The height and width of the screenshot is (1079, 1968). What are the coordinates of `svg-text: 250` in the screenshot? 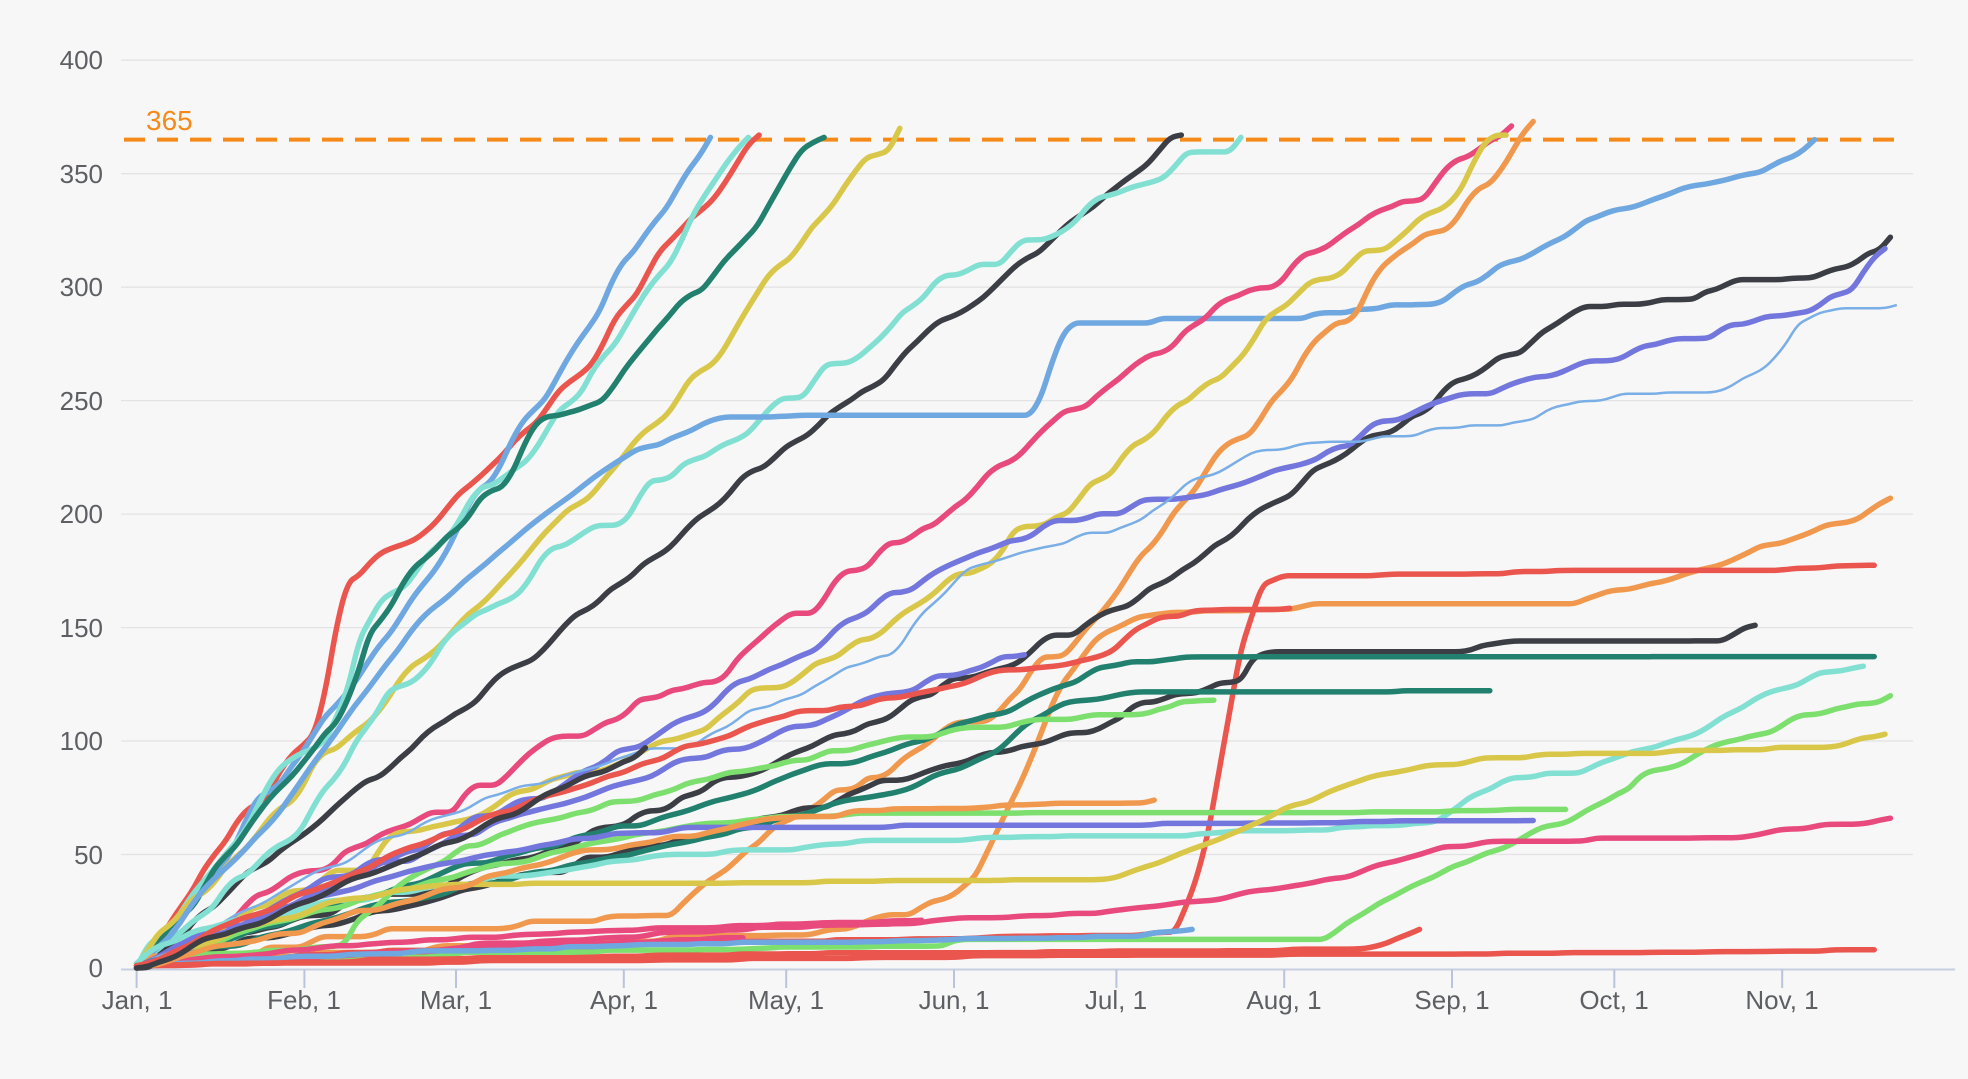 It's located at (81, 401).